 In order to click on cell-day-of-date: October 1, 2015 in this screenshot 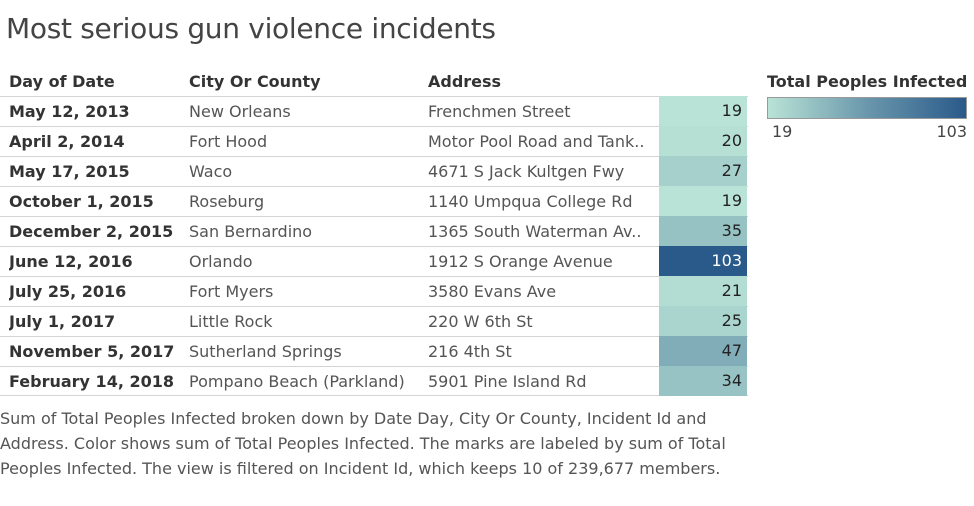, I will do `click(81, 201)`.